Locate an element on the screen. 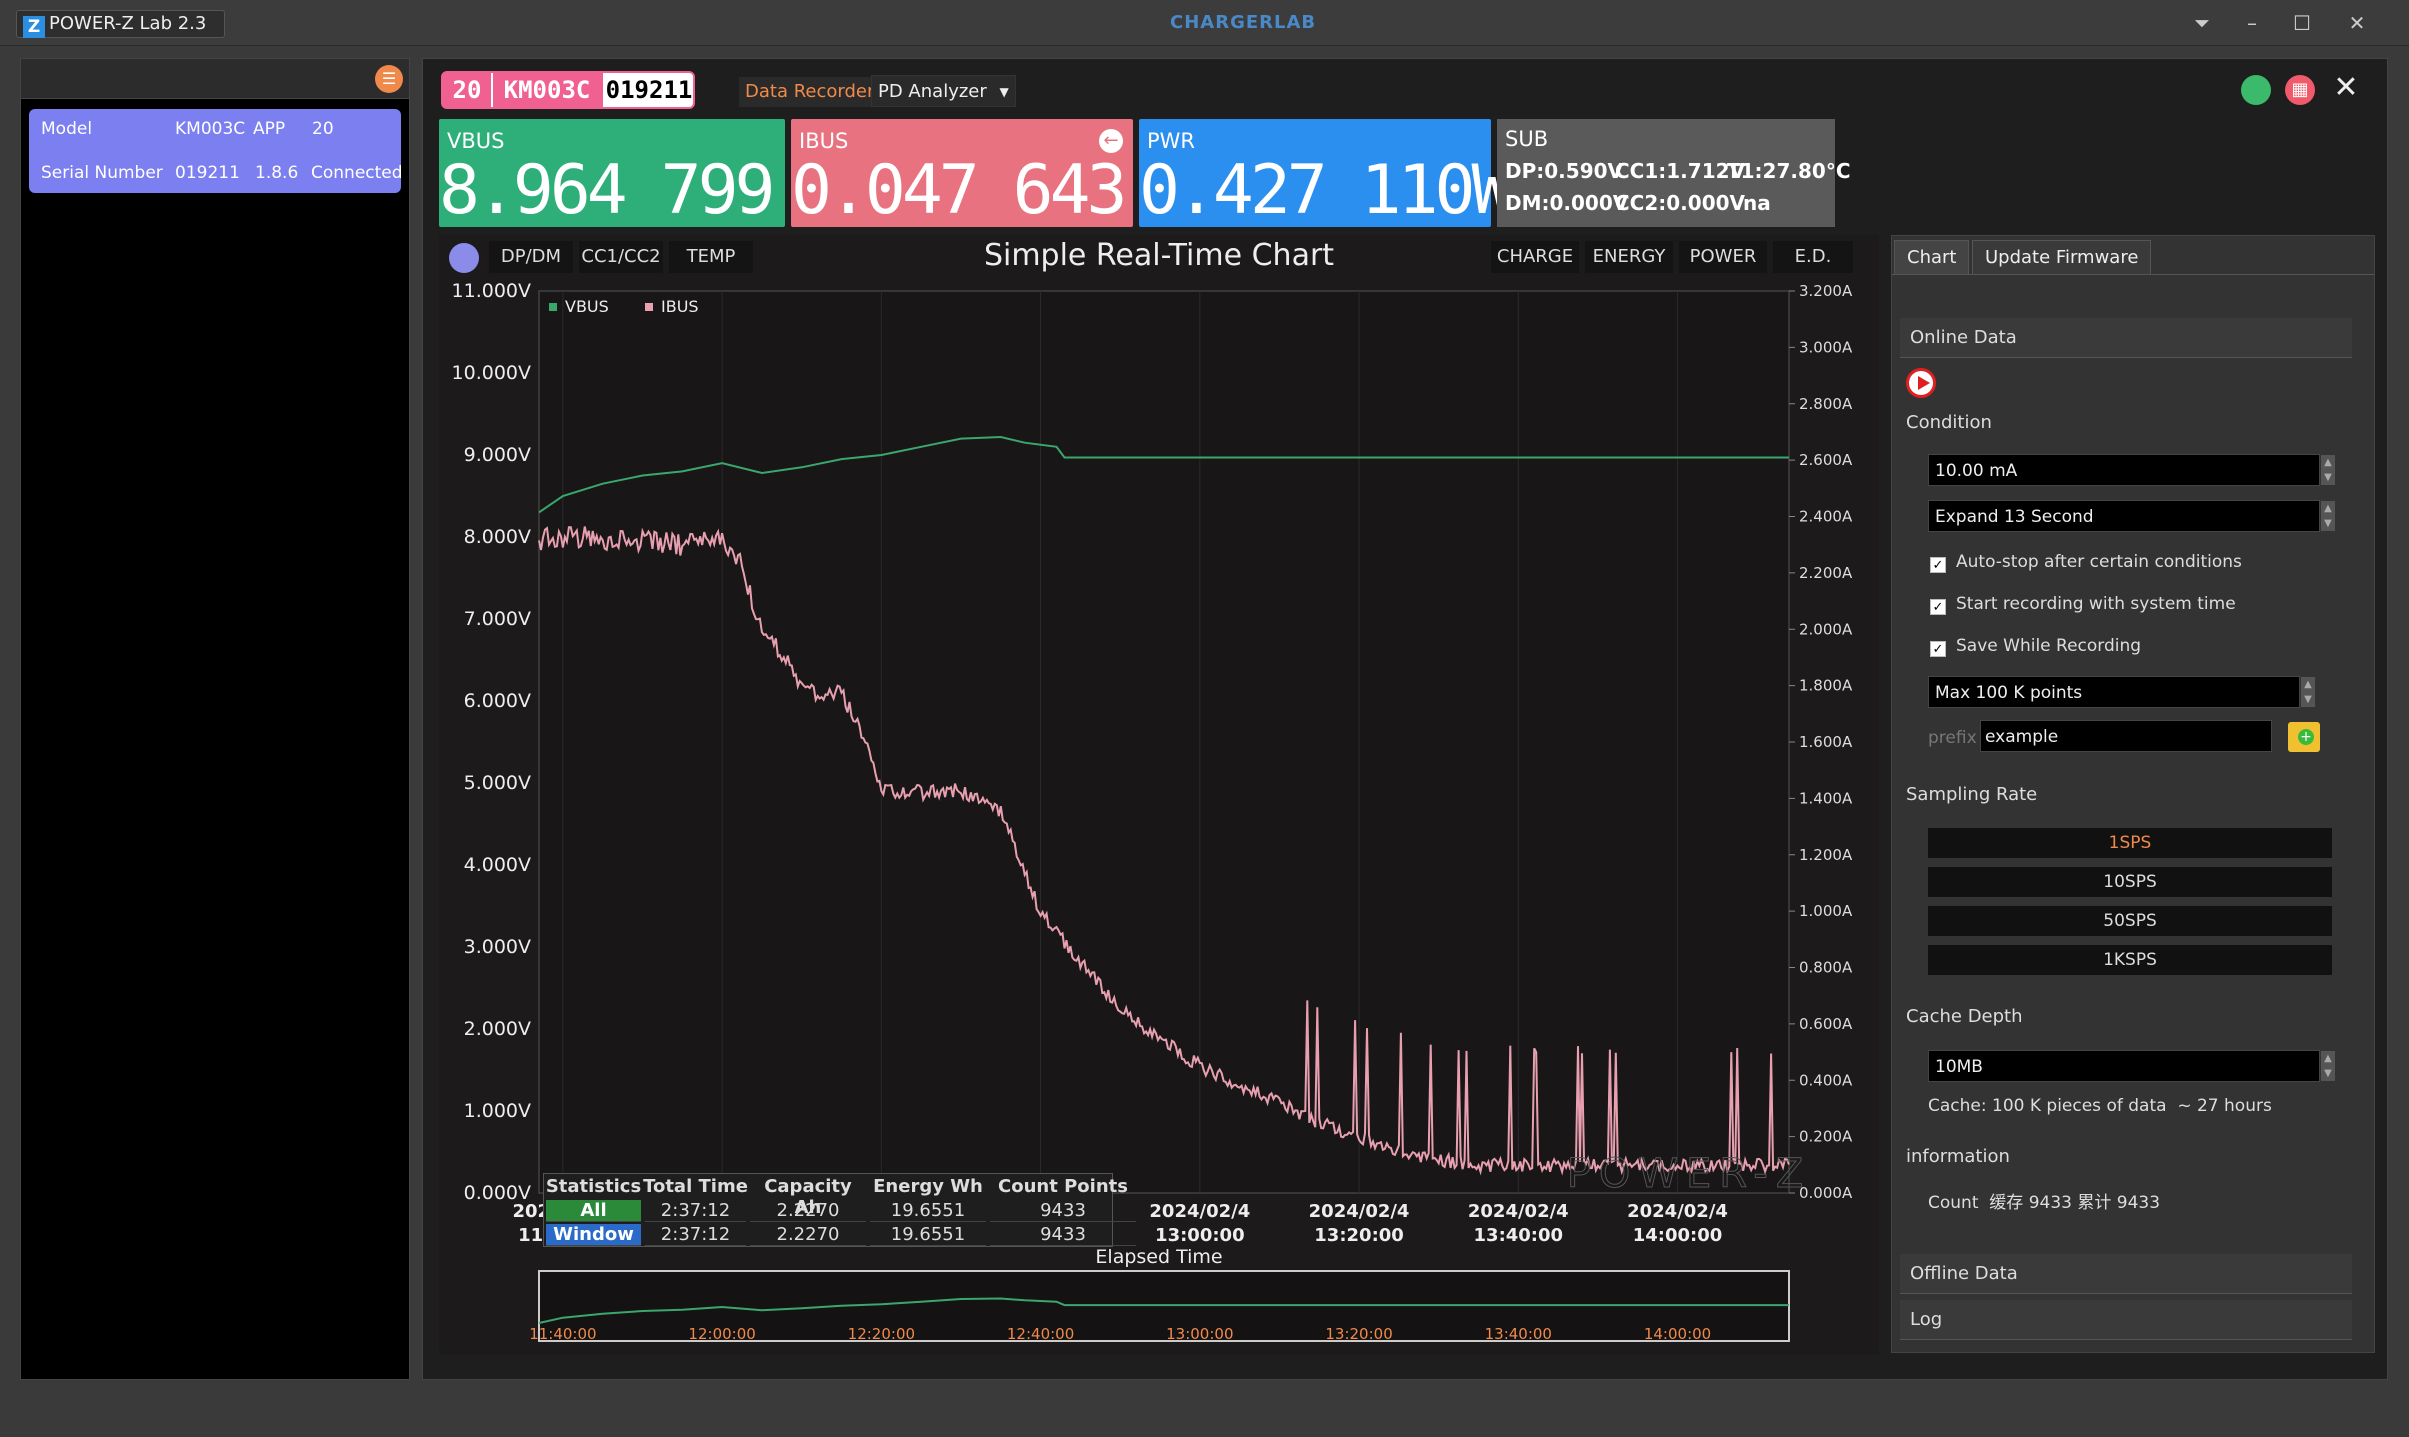  chart-tab-cc: CC1/CC2 is located at coordinates (621, 257).